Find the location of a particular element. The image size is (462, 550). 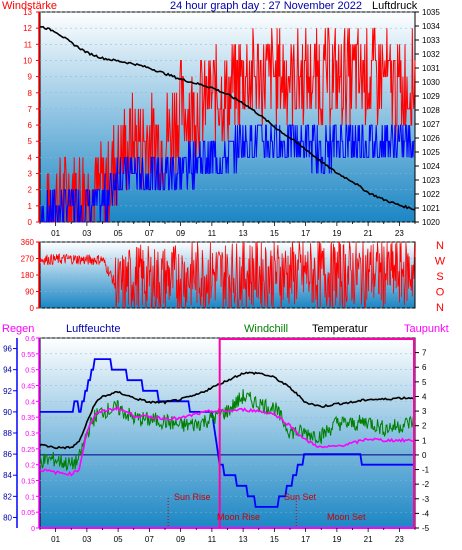

wind-y-tick-label: 4 is located at coordinates (30, 157).